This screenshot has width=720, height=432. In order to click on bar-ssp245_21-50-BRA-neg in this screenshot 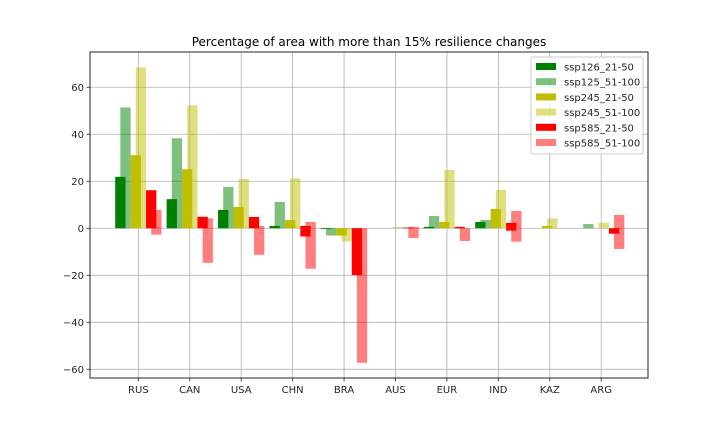, I will do `click(341, 232)`.